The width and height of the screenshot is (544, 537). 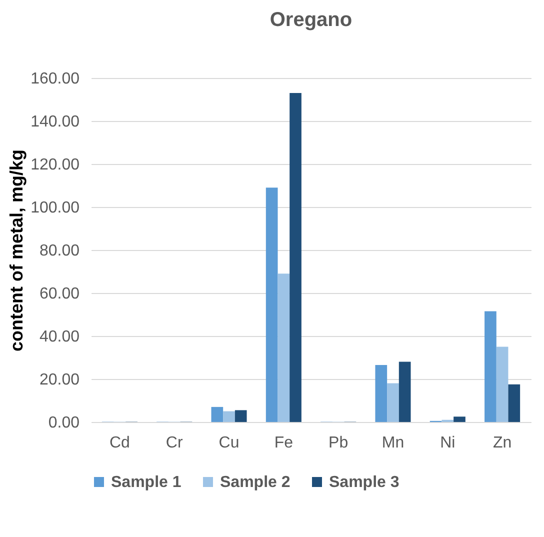 What do you see at coordinates (59, 251) in the screenshot?
I see `y-tick-label: 80.00` at bounding box center [59, 251].